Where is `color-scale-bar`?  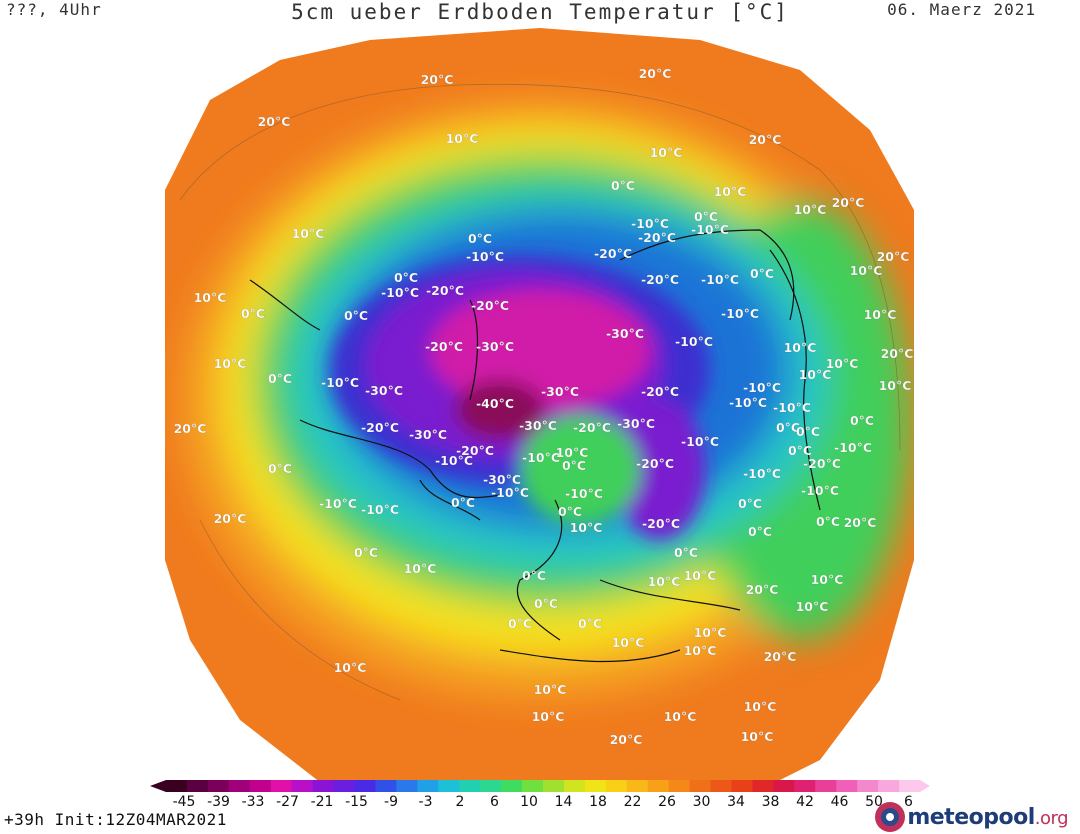 color-scale-bar is located at coordinates (540, 786).